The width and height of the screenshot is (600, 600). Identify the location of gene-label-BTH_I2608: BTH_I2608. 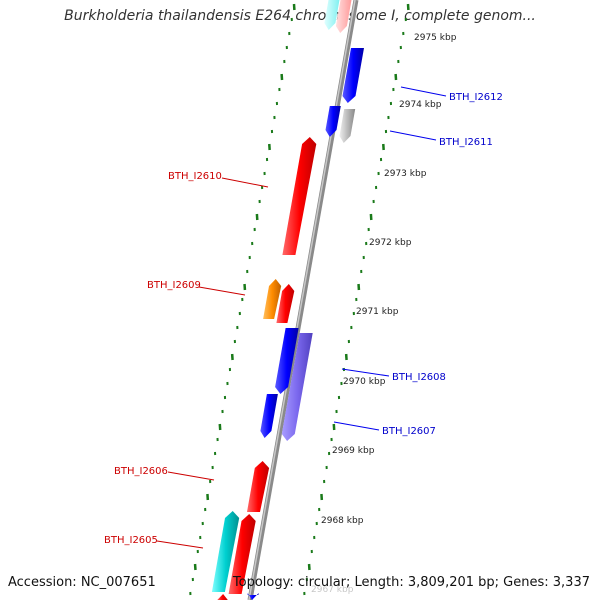
(393, 375).